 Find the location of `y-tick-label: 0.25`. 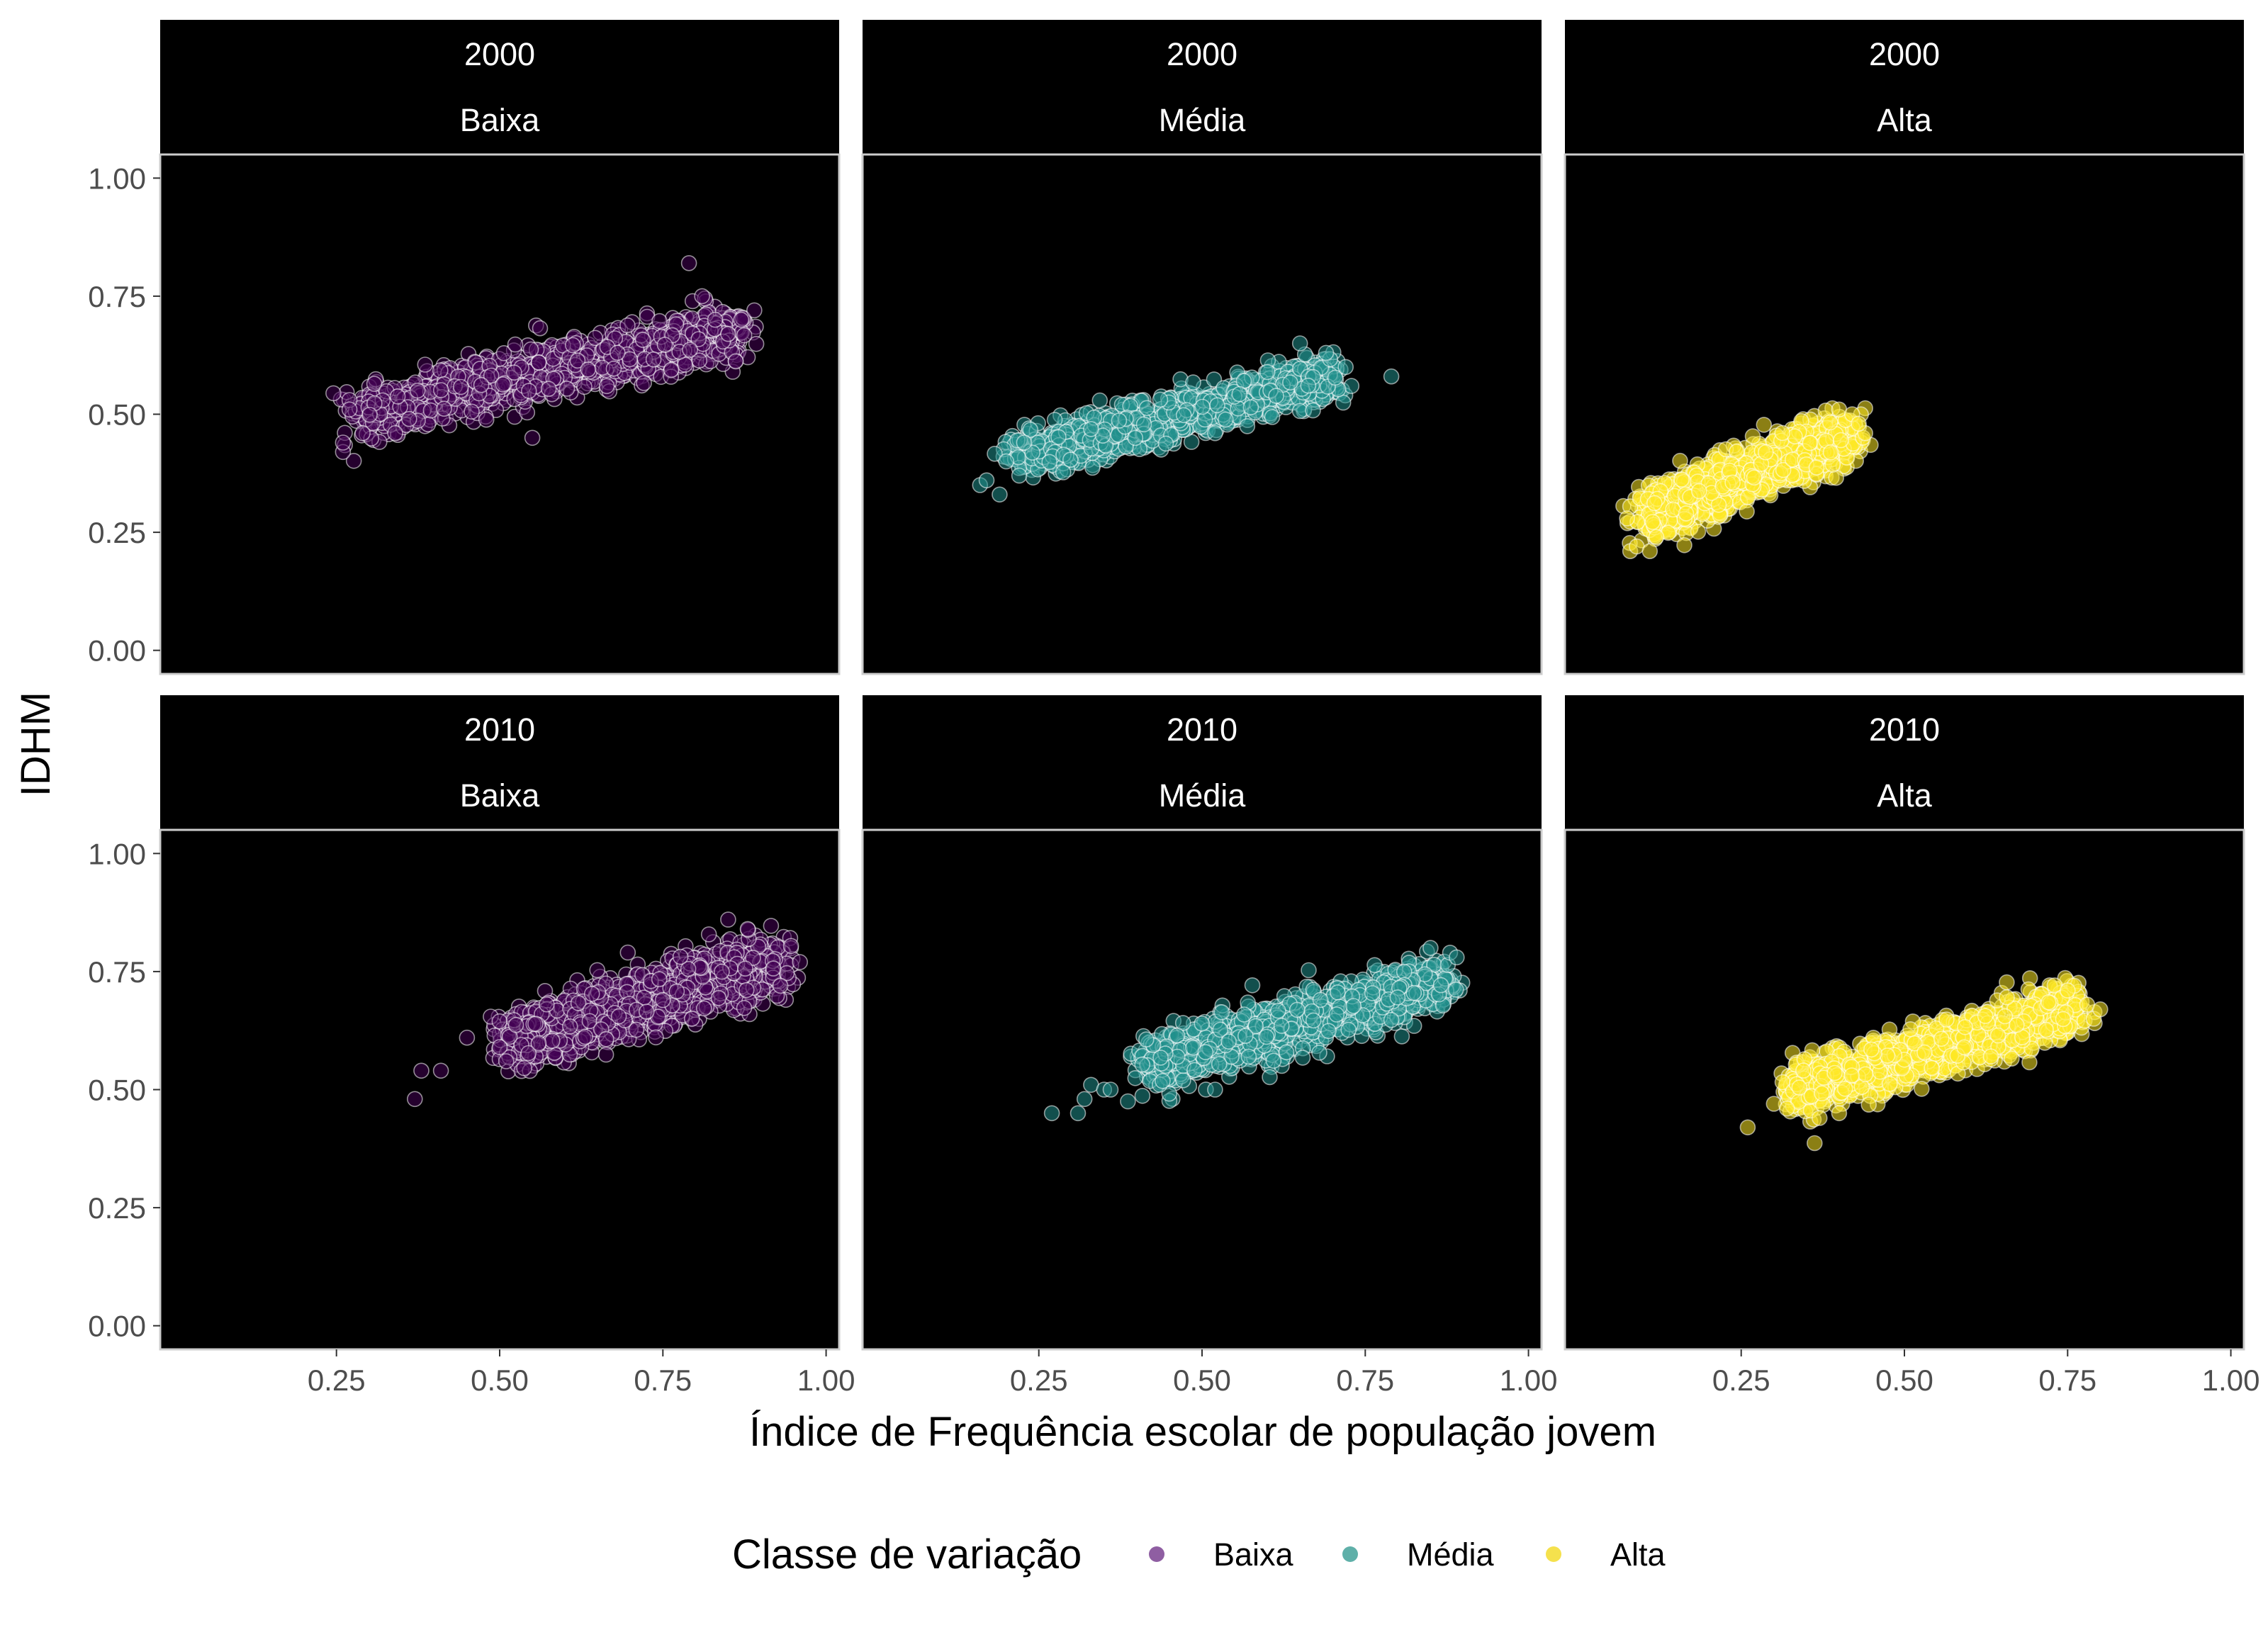

y-tick-label: 0.25 is located at coordinates (117, 533).